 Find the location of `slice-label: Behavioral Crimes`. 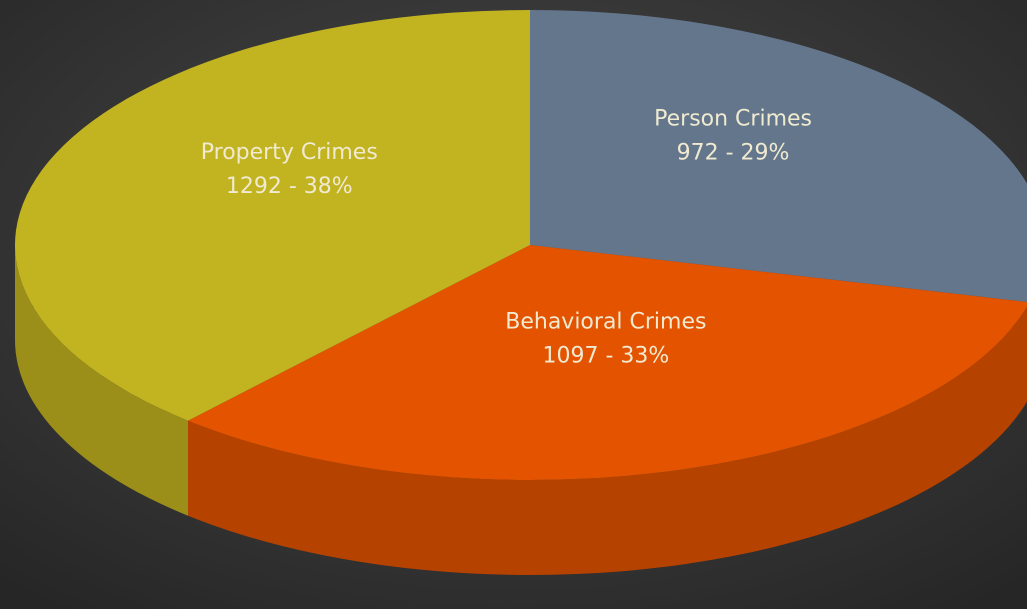

slice-label: Behavioral Crimes is located at coordinates (605, 322).